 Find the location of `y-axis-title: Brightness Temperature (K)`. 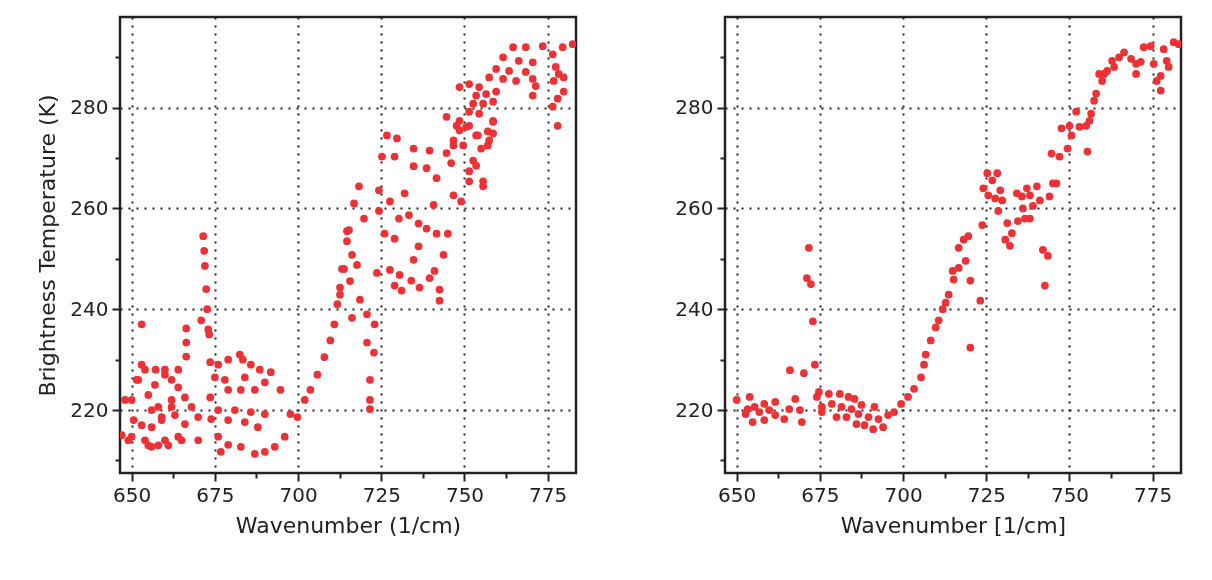

y-axis-title: Brightness Temperature (K) is located at coordinates (48, 245).